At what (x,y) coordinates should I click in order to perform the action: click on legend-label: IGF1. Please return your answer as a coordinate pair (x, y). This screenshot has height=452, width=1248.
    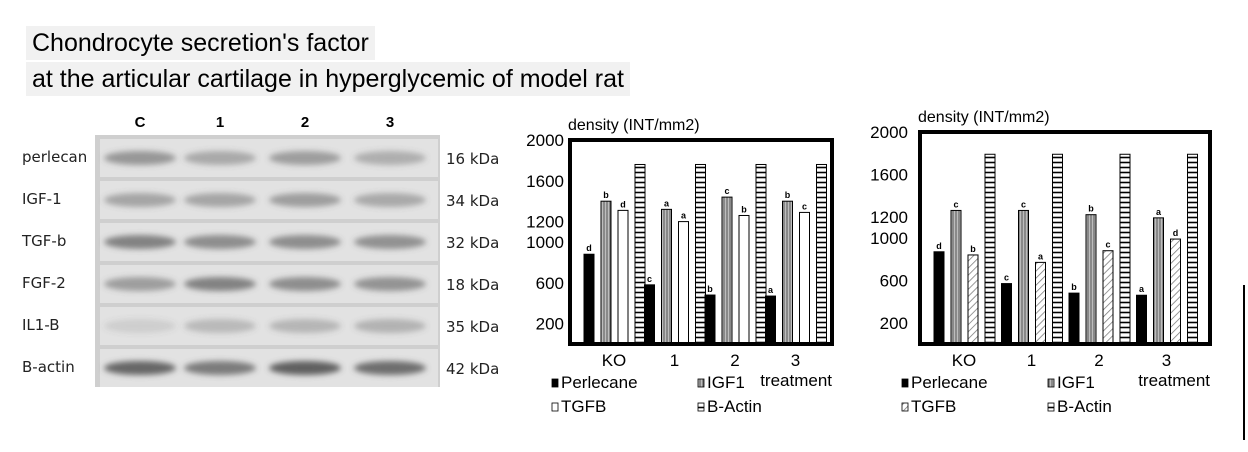
    Looking at the image, I should click on (1076, 382).